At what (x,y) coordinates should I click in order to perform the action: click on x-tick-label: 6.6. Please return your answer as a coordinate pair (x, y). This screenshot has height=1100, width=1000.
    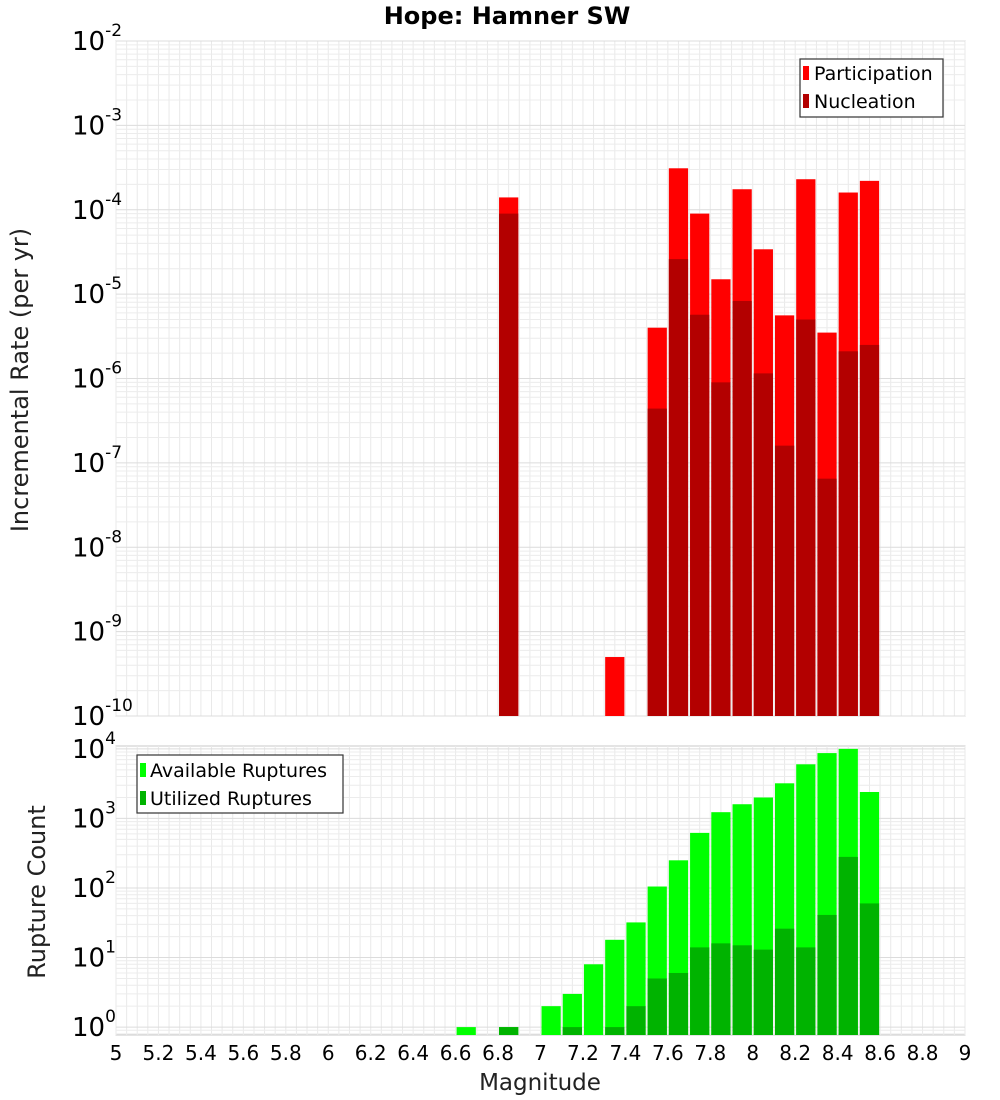
    Looking at the image, I should click on (456, 1053).